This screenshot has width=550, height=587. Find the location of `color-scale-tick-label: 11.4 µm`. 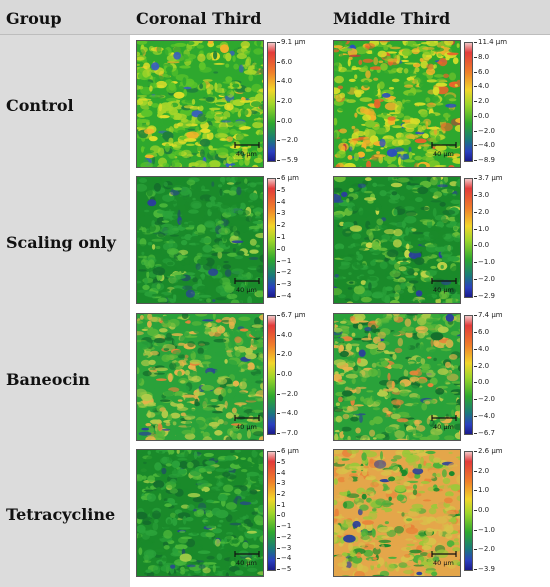

color-scale-tick-label: 11.4 µm is located at coordinates (490, 42).